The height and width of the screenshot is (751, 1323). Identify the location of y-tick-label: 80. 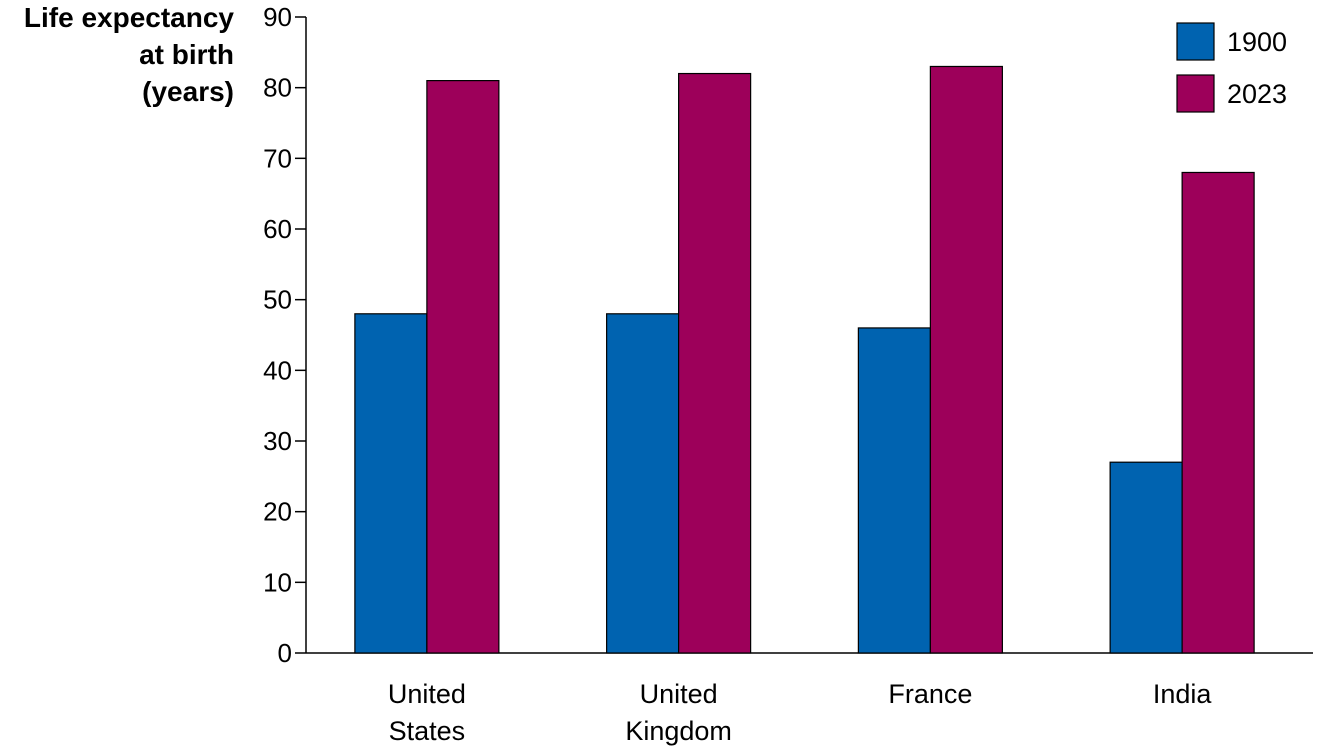
(277, 88).